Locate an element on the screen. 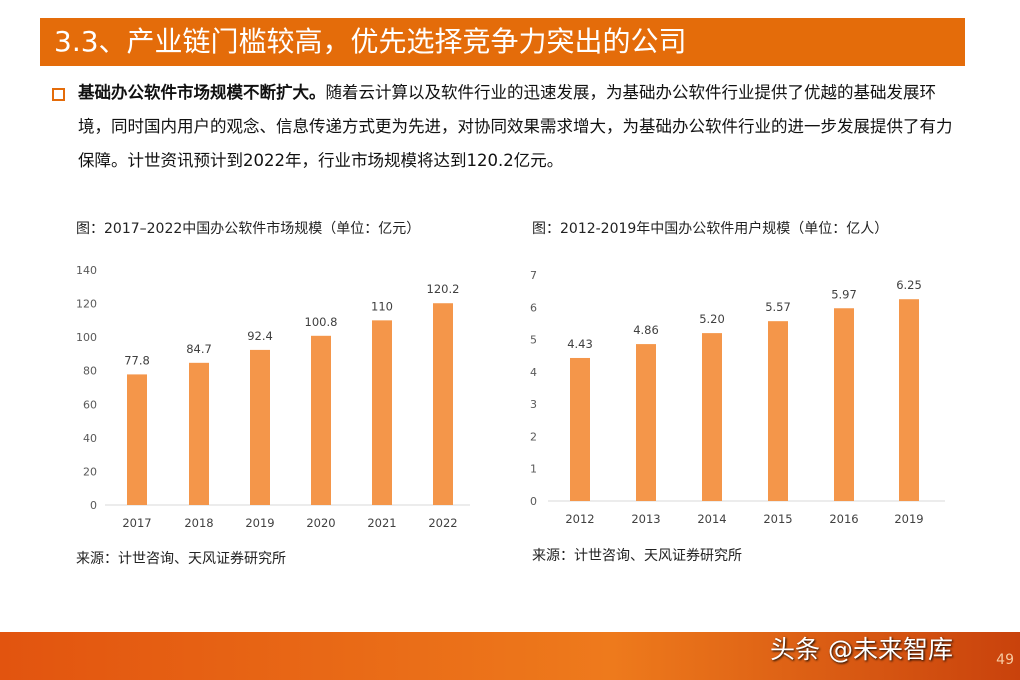 This screenshot has width=1020, height=680. paragraph-lead: 基础办公软件市场规模不断扩大。 is located at coordinates (202, 92).